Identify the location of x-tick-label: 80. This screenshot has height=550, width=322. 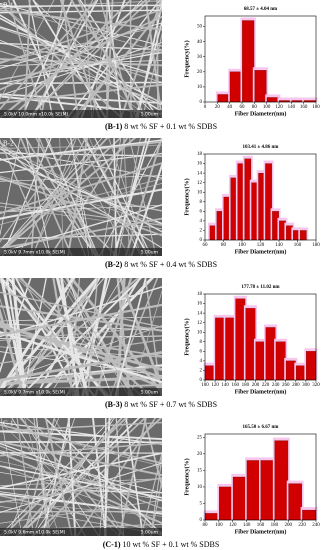
(255, 107).